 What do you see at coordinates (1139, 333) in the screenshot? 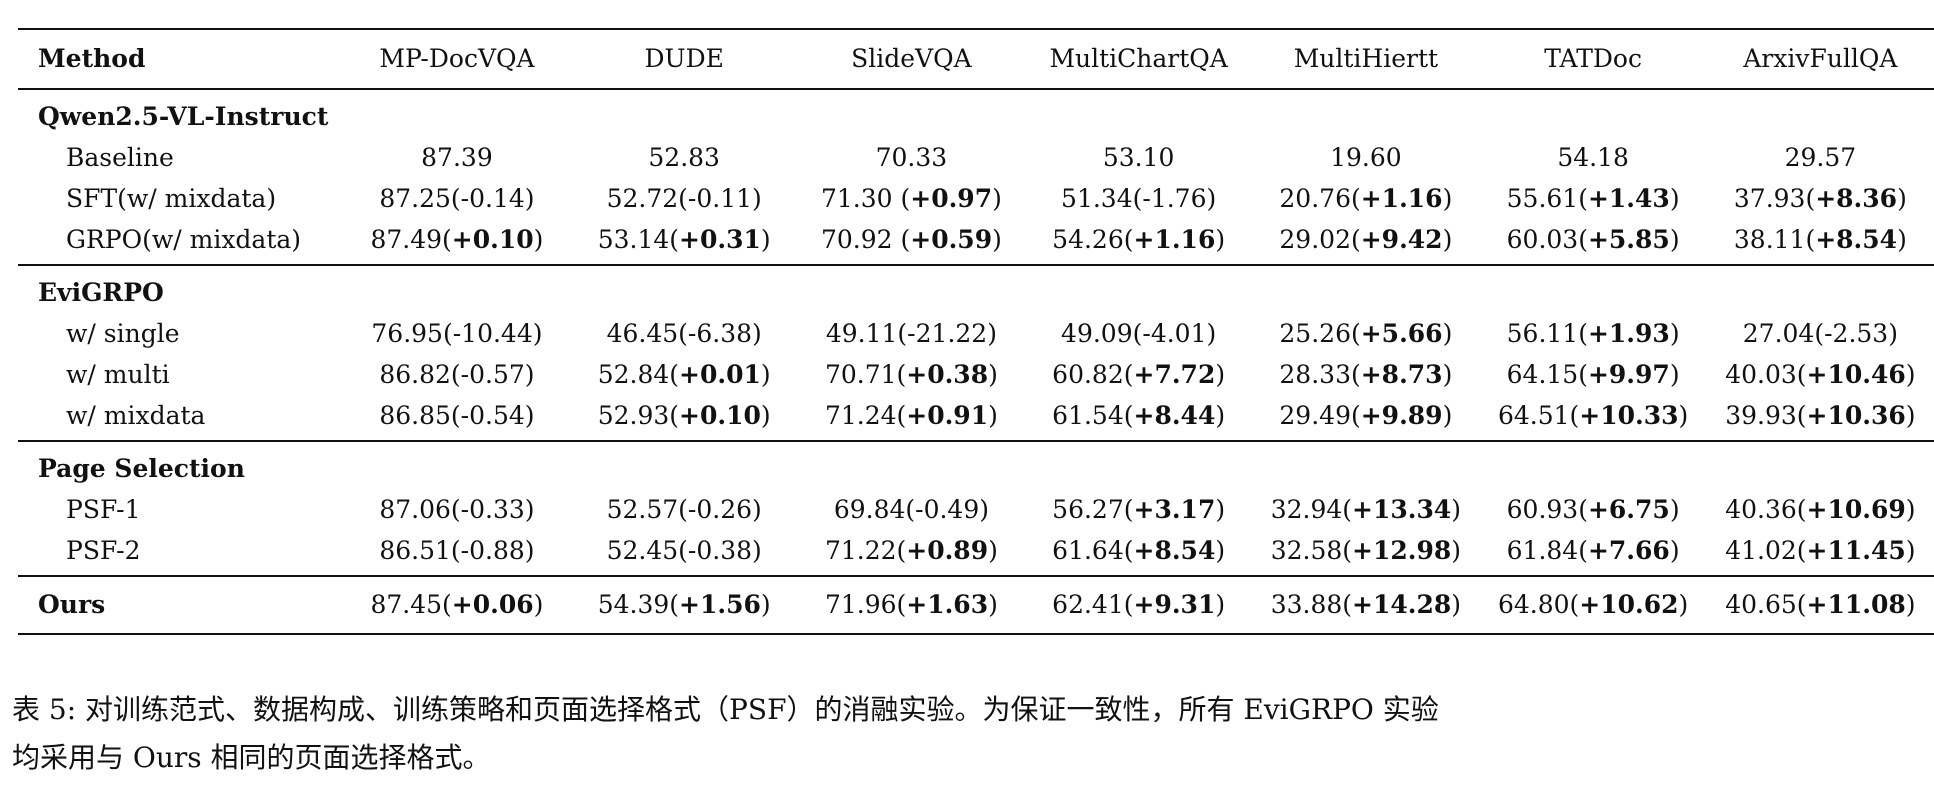
I see `cell-value: 49.09(-4.01)` at bounding box center [1139, 333].